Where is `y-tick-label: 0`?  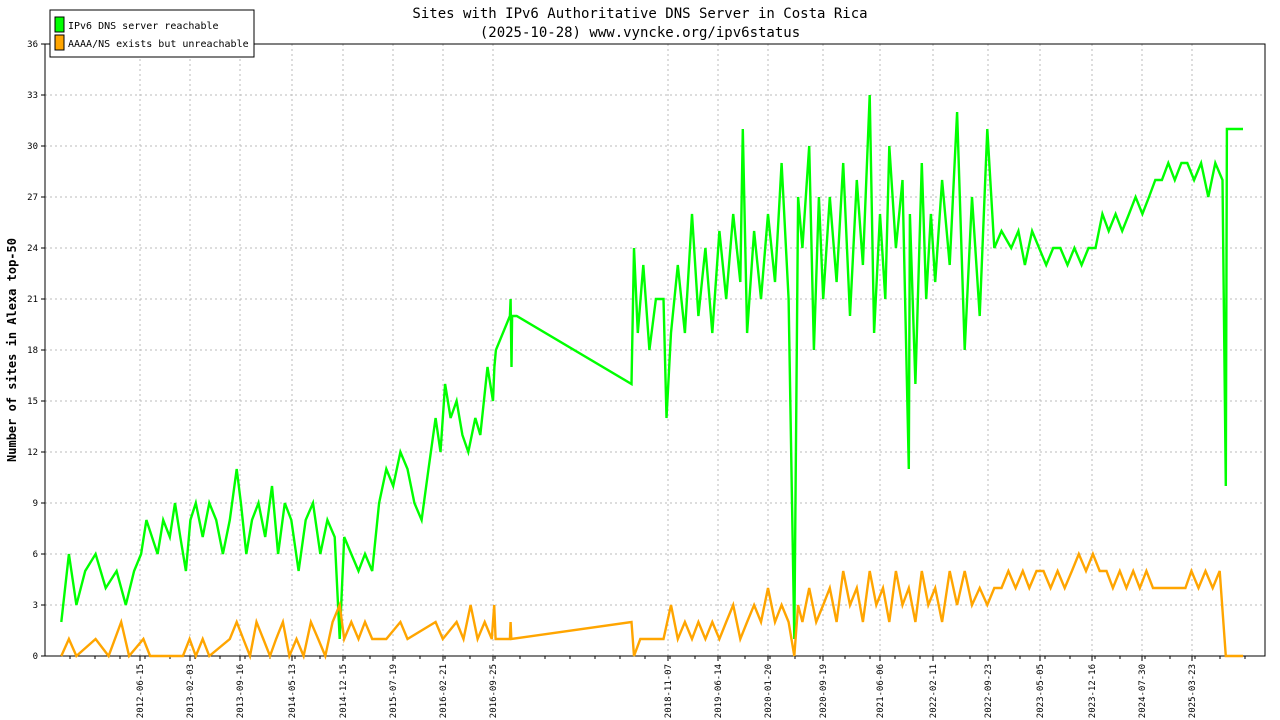 y-tick-label: 0 is located at coordinates (35, 657).